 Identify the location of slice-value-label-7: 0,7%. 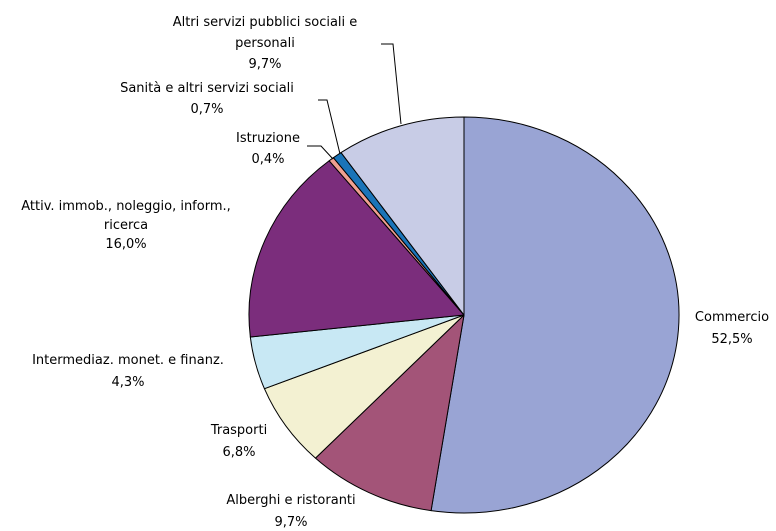
(206, 109).